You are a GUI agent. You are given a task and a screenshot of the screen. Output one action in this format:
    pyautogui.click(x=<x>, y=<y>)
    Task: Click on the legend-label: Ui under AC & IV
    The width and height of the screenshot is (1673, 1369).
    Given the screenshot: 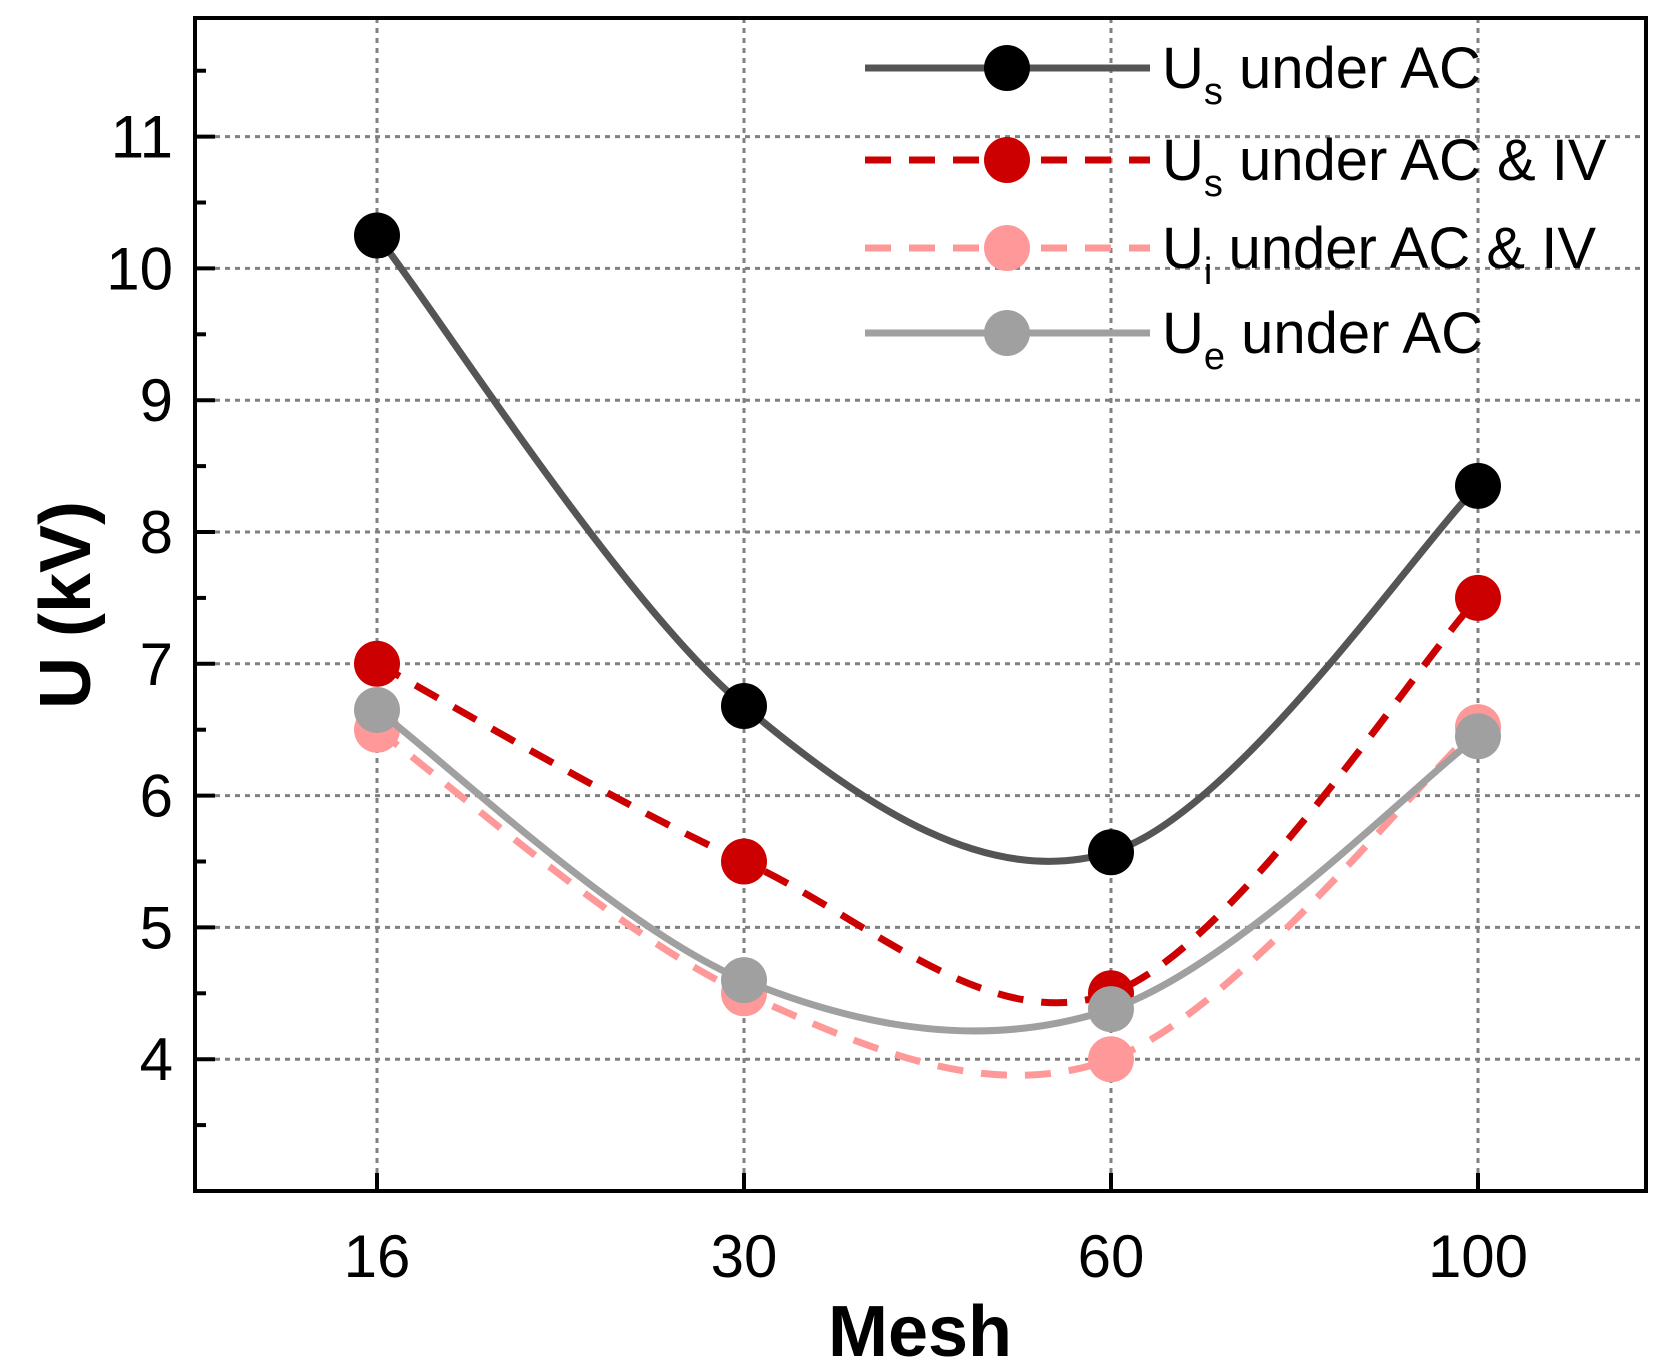 What is the action you would take?
    pyautogui.click(x=1379, y=254)
    